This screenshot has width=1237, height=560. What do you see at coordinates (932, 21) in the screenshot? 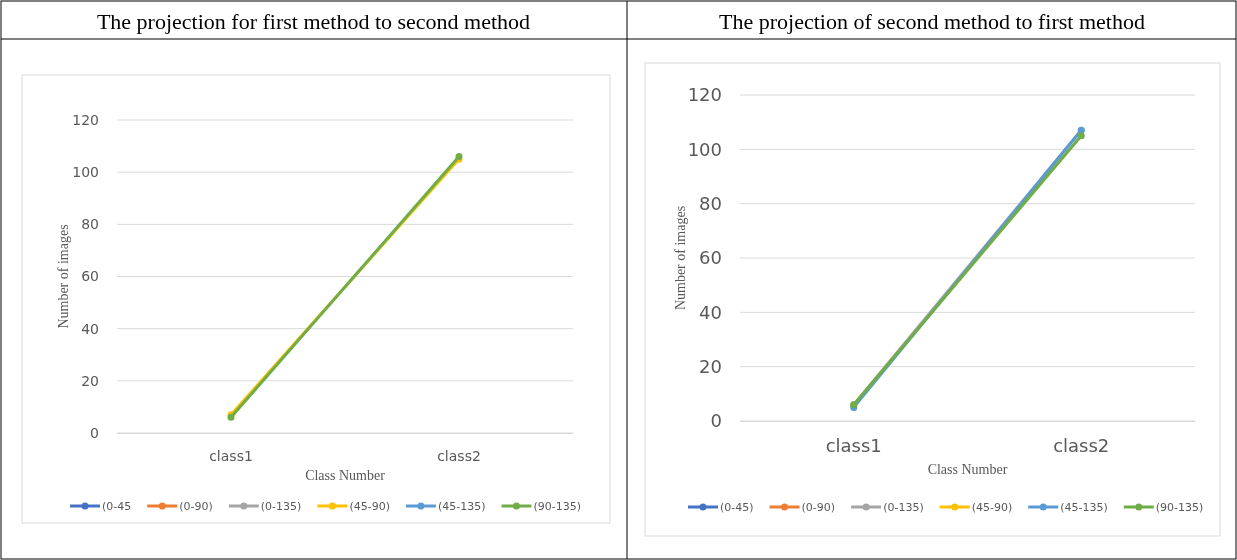
I see `chart-title: The projection of second method to first method` at bounding box center [932, 21].